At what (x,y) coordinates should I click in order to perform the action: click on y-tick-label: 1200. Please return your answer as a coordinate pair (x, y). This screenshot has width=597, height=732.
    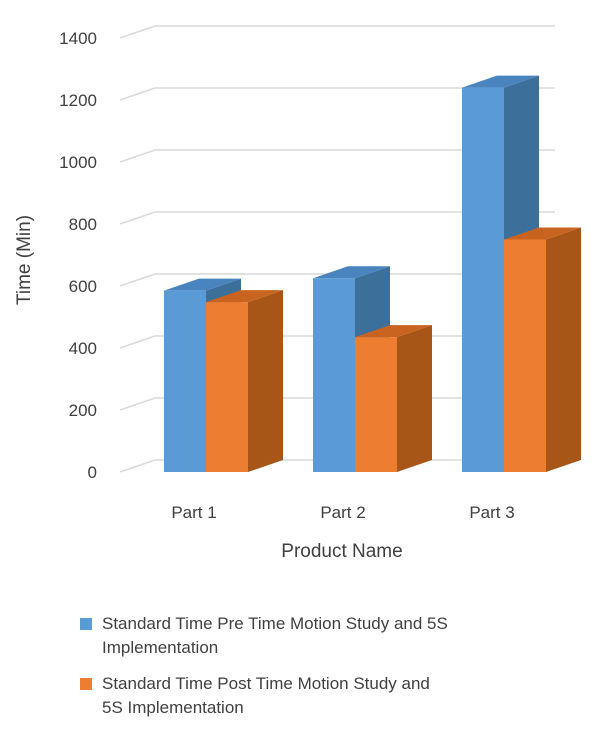
    Looking at the image, I should click on (78, 100).